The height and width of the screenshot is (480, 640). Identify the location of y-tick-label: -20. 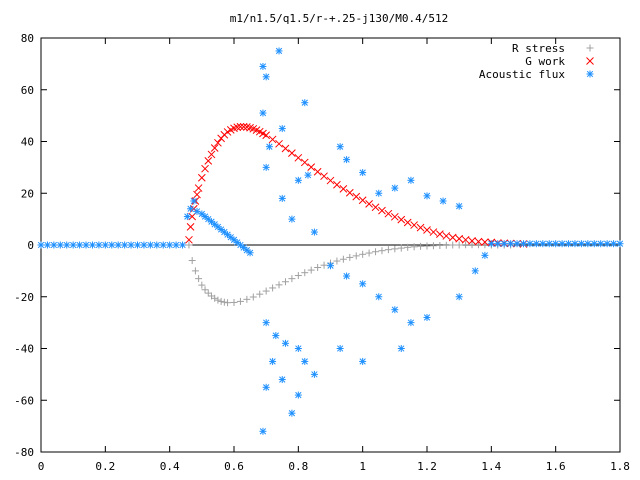
(24, 297).